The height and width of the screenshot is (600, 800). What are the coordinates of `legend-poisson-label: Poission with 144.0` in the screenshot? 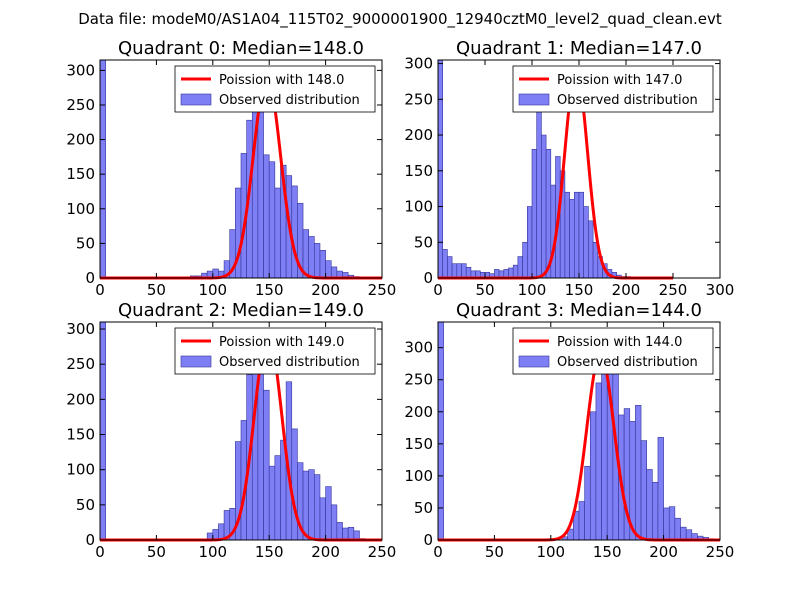 It's located at (619, 342).